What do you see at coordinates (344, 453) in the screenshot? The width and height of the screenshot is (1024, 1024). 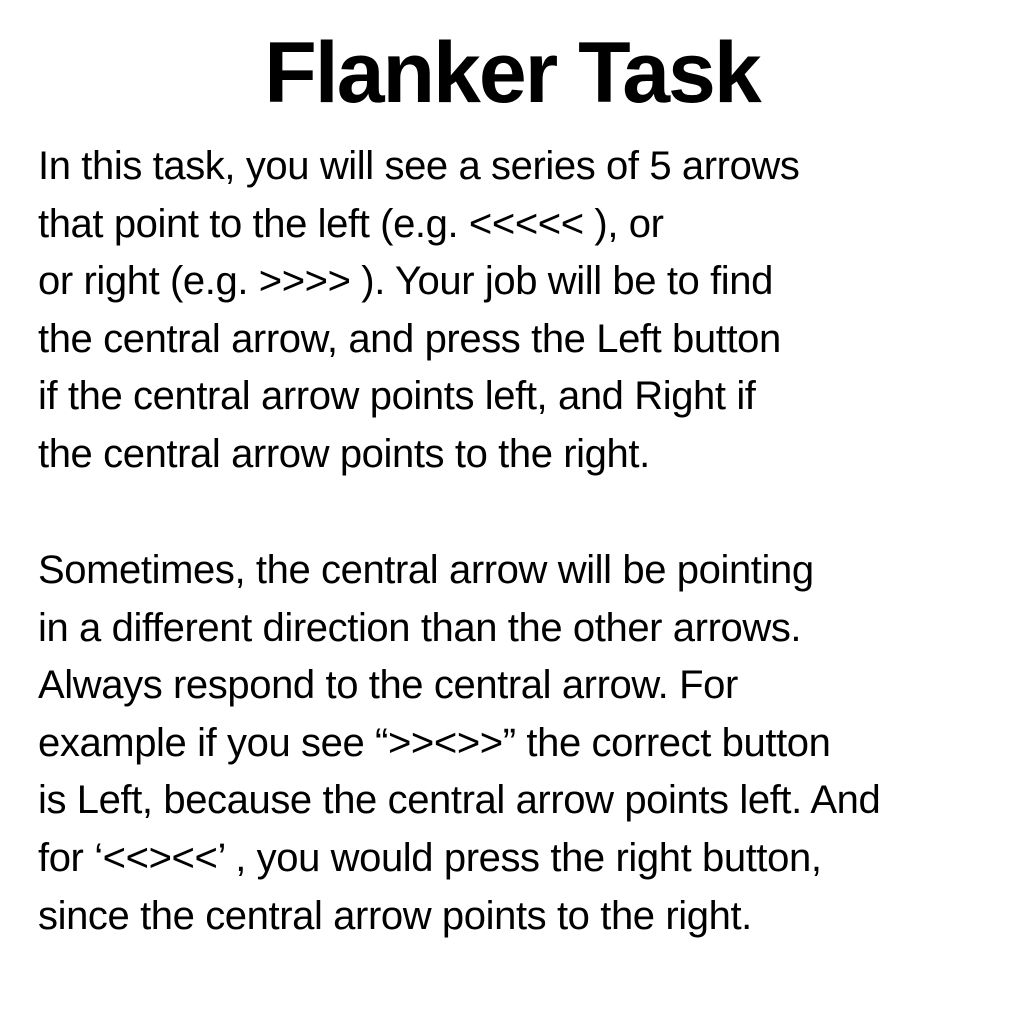 I see `paragraph-line: the central arrow points to the right.` at bounding box center [344, 453].